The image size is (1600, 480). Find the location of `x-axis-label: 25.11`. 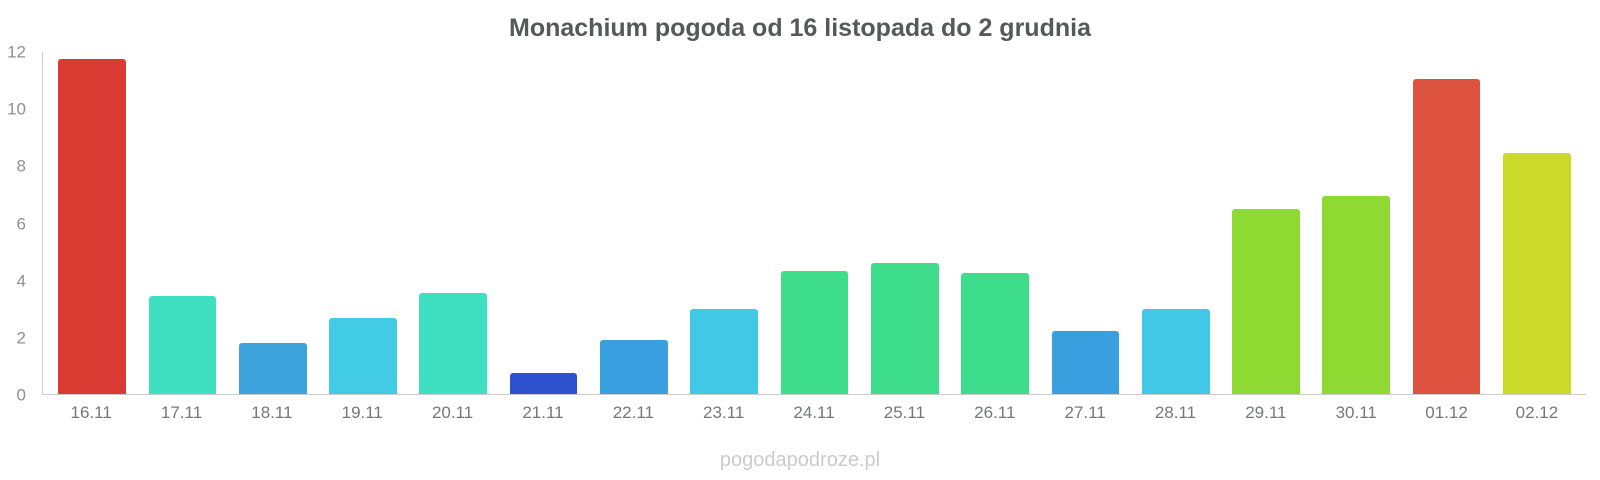

x-axis-label: 25.11 is located at coordinates (904, 412).